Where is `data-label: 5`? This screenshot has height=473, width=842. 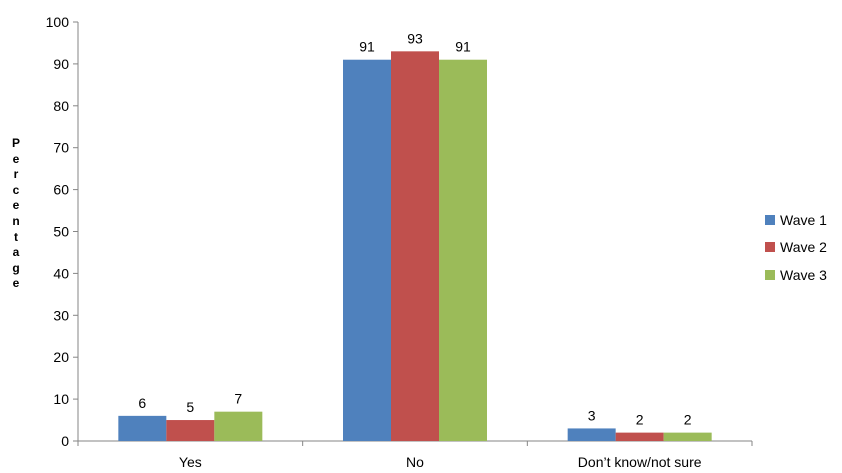 data-label: 5 is located at coordinates (190, 407).